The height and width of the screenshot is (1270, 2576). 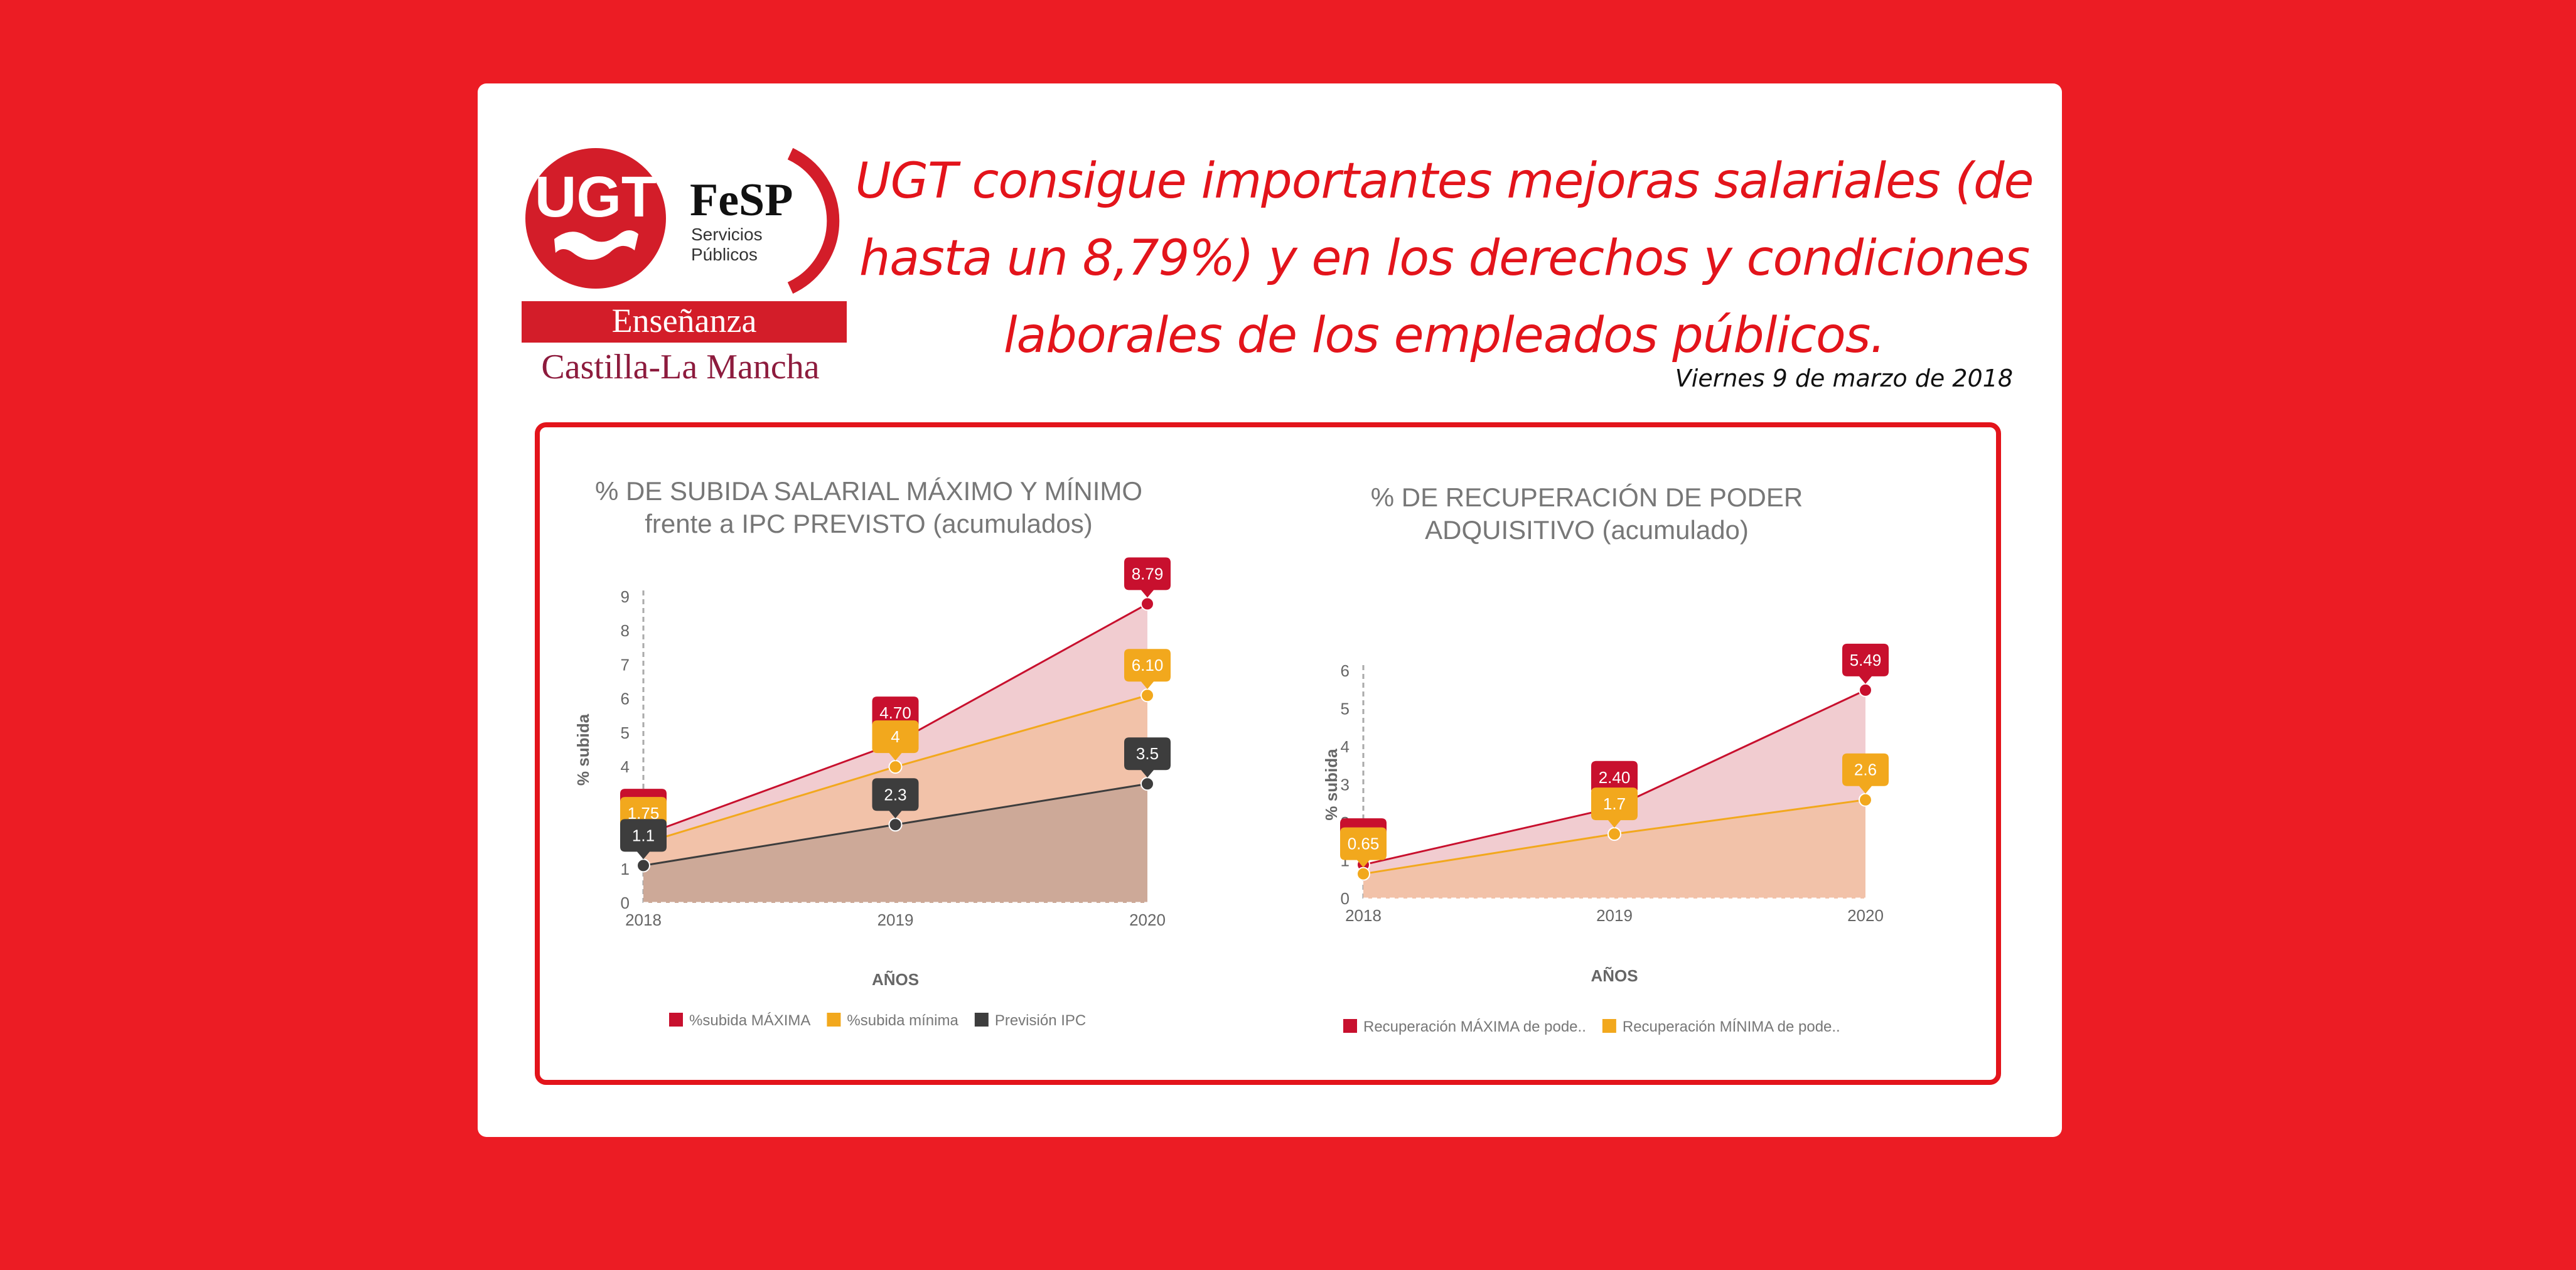 I want to click on ugt-circle, so click(x=595, y=218).